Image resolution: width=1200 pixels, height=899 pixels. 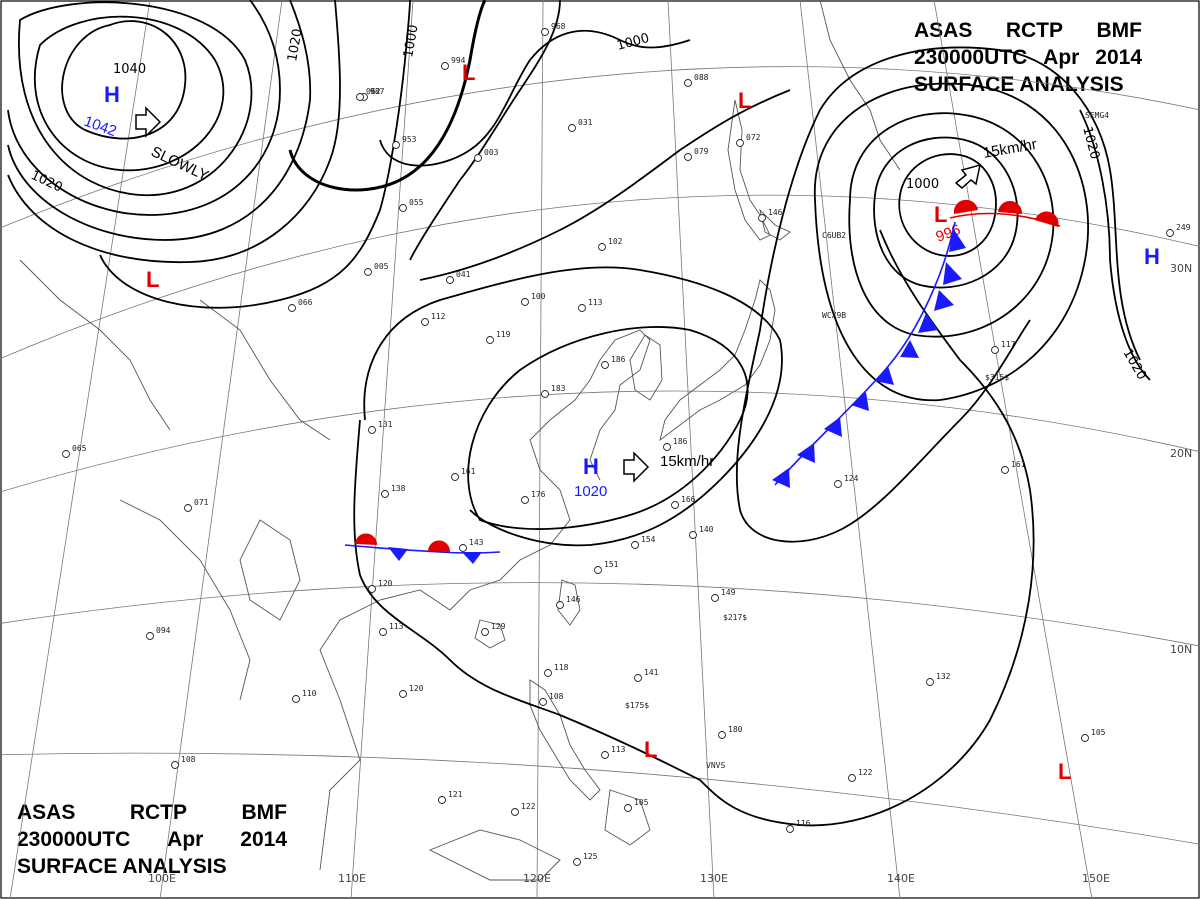 What do you see at coordinates (1008, 344) in the screenshot?
I see `station-pressure-code: 117` at bounding box center [1008, 344].